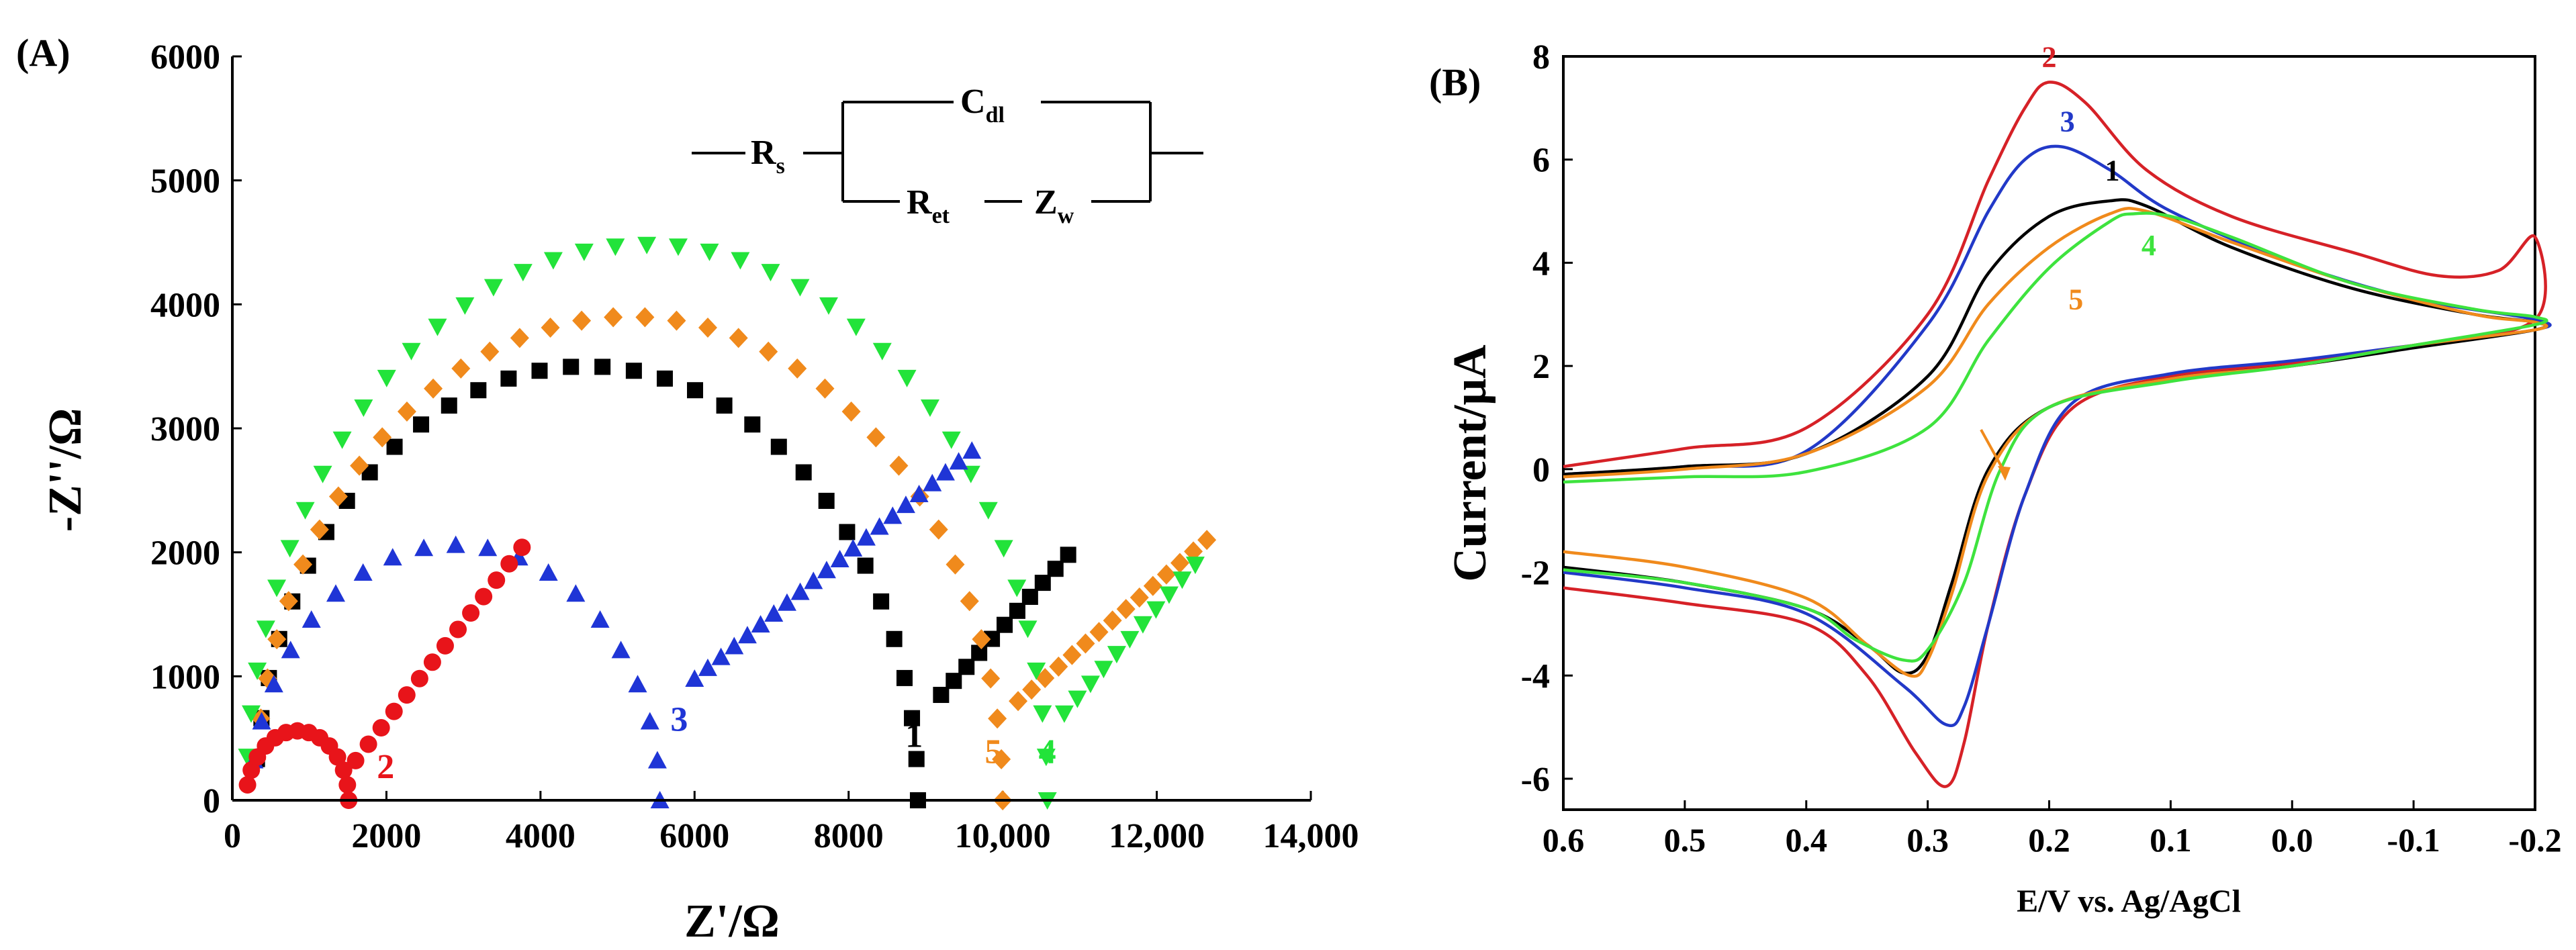 This screenshot has height=950, width=2576. Describe the element at coordinates (2149, 245) in the screenshot. I see `series-4-label: 4` at that location.